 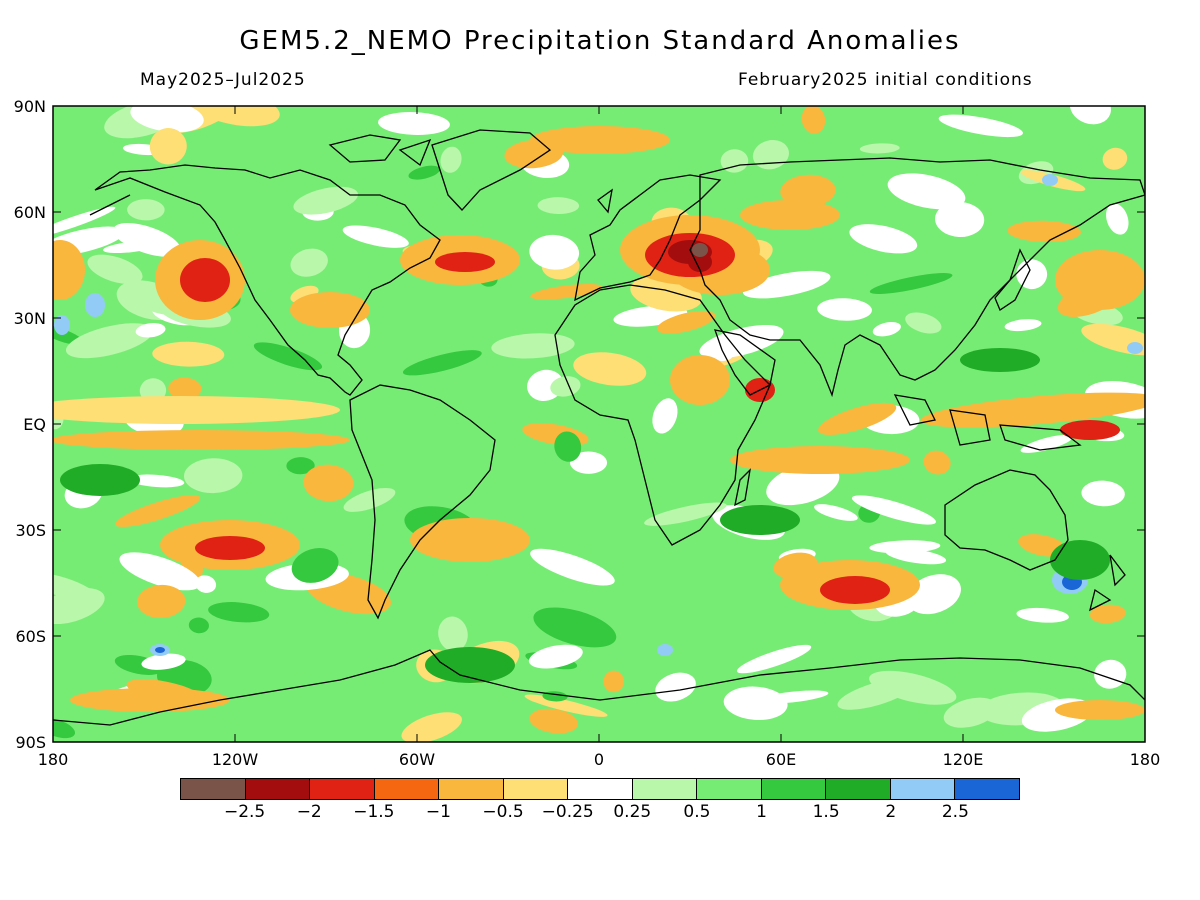 What do you see at coordinates (30, 636) in the screenshot?
I see `lat-label-60s: 60S` at bounding box center [30, 636].